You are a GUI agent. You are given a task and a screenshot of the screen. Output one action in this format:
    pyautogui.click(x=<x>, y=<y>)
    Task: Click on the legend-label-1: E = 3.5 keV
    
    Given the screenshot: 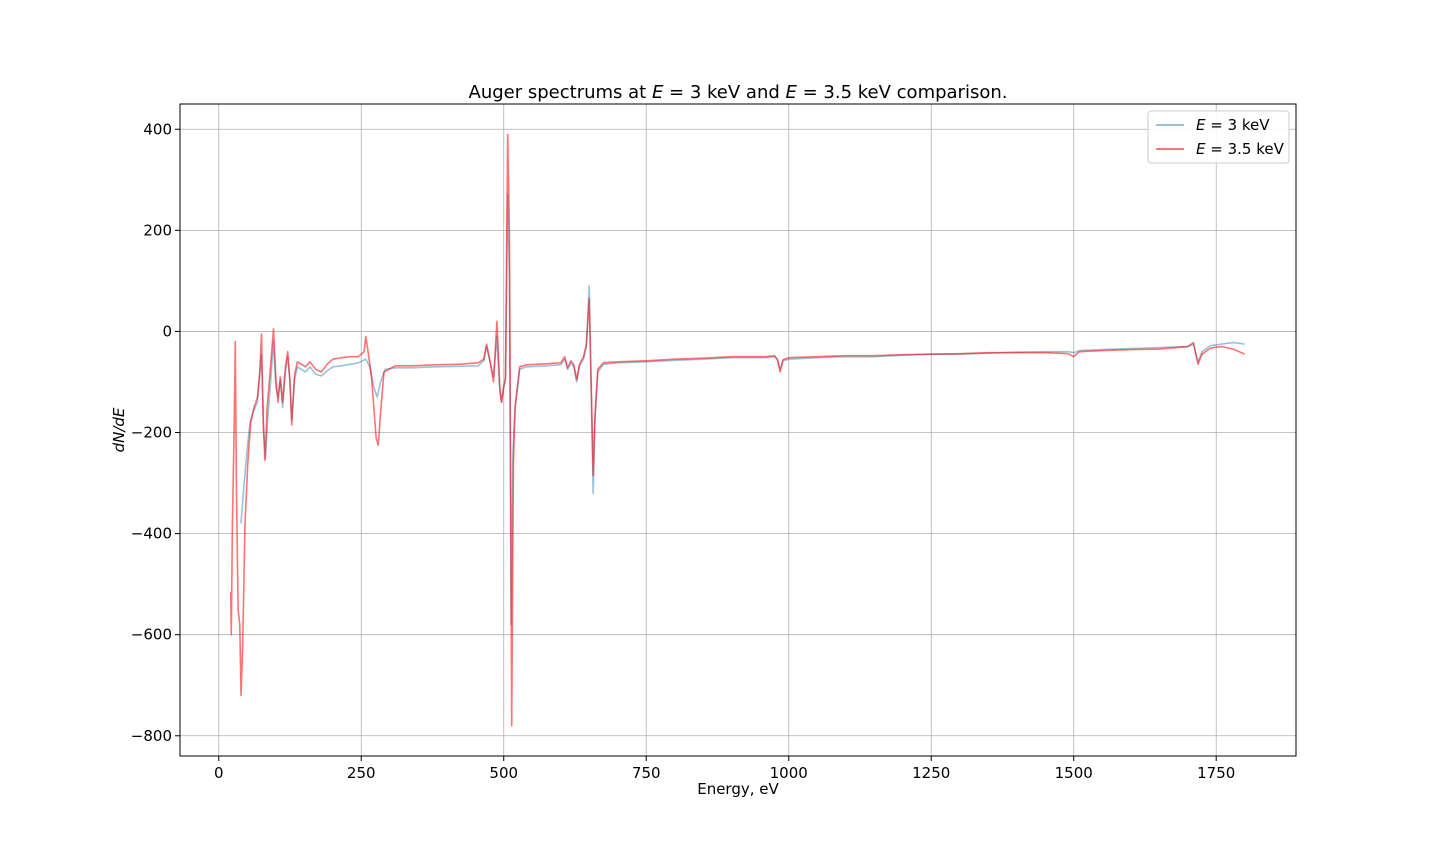 What is the action you would take?
    pyautogui.click(x=1240, y=149)
    